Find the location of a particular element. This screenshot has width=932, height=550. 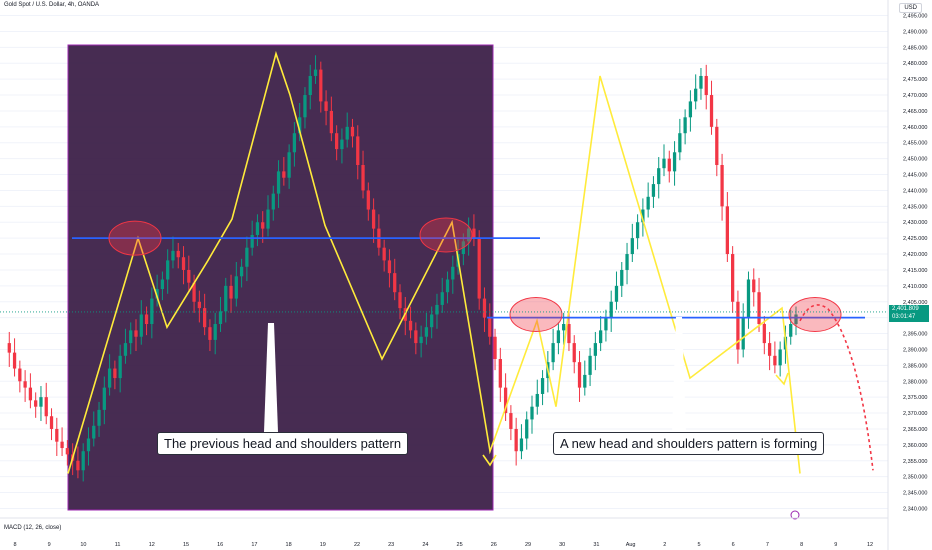

symbol-title: Gold Spot / U.S. Dollar, 4h, OANDA is located at coordinates (52, 5).